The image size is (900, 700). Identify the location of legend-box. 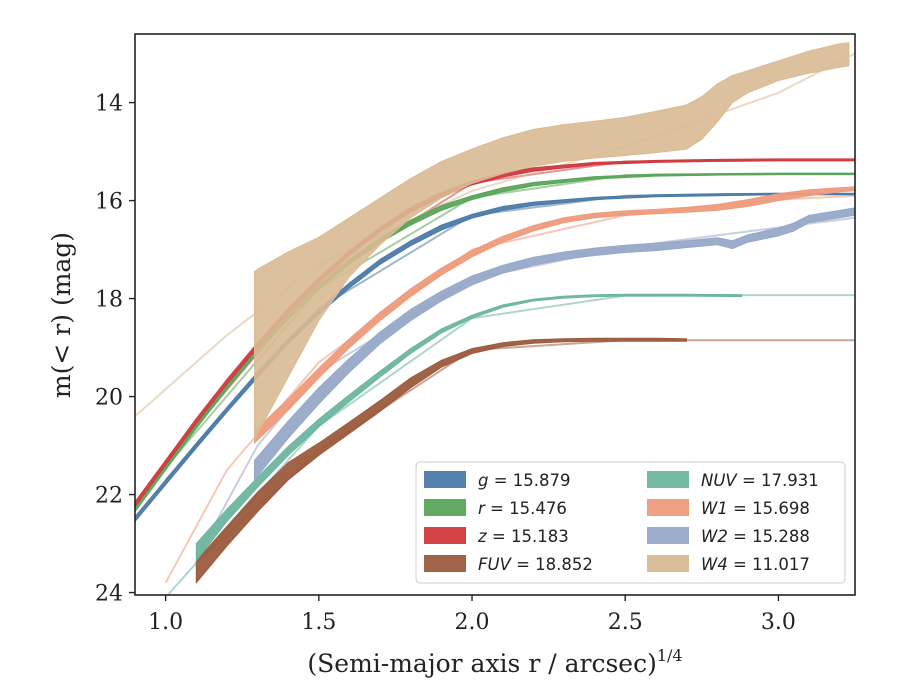
(630, 522).